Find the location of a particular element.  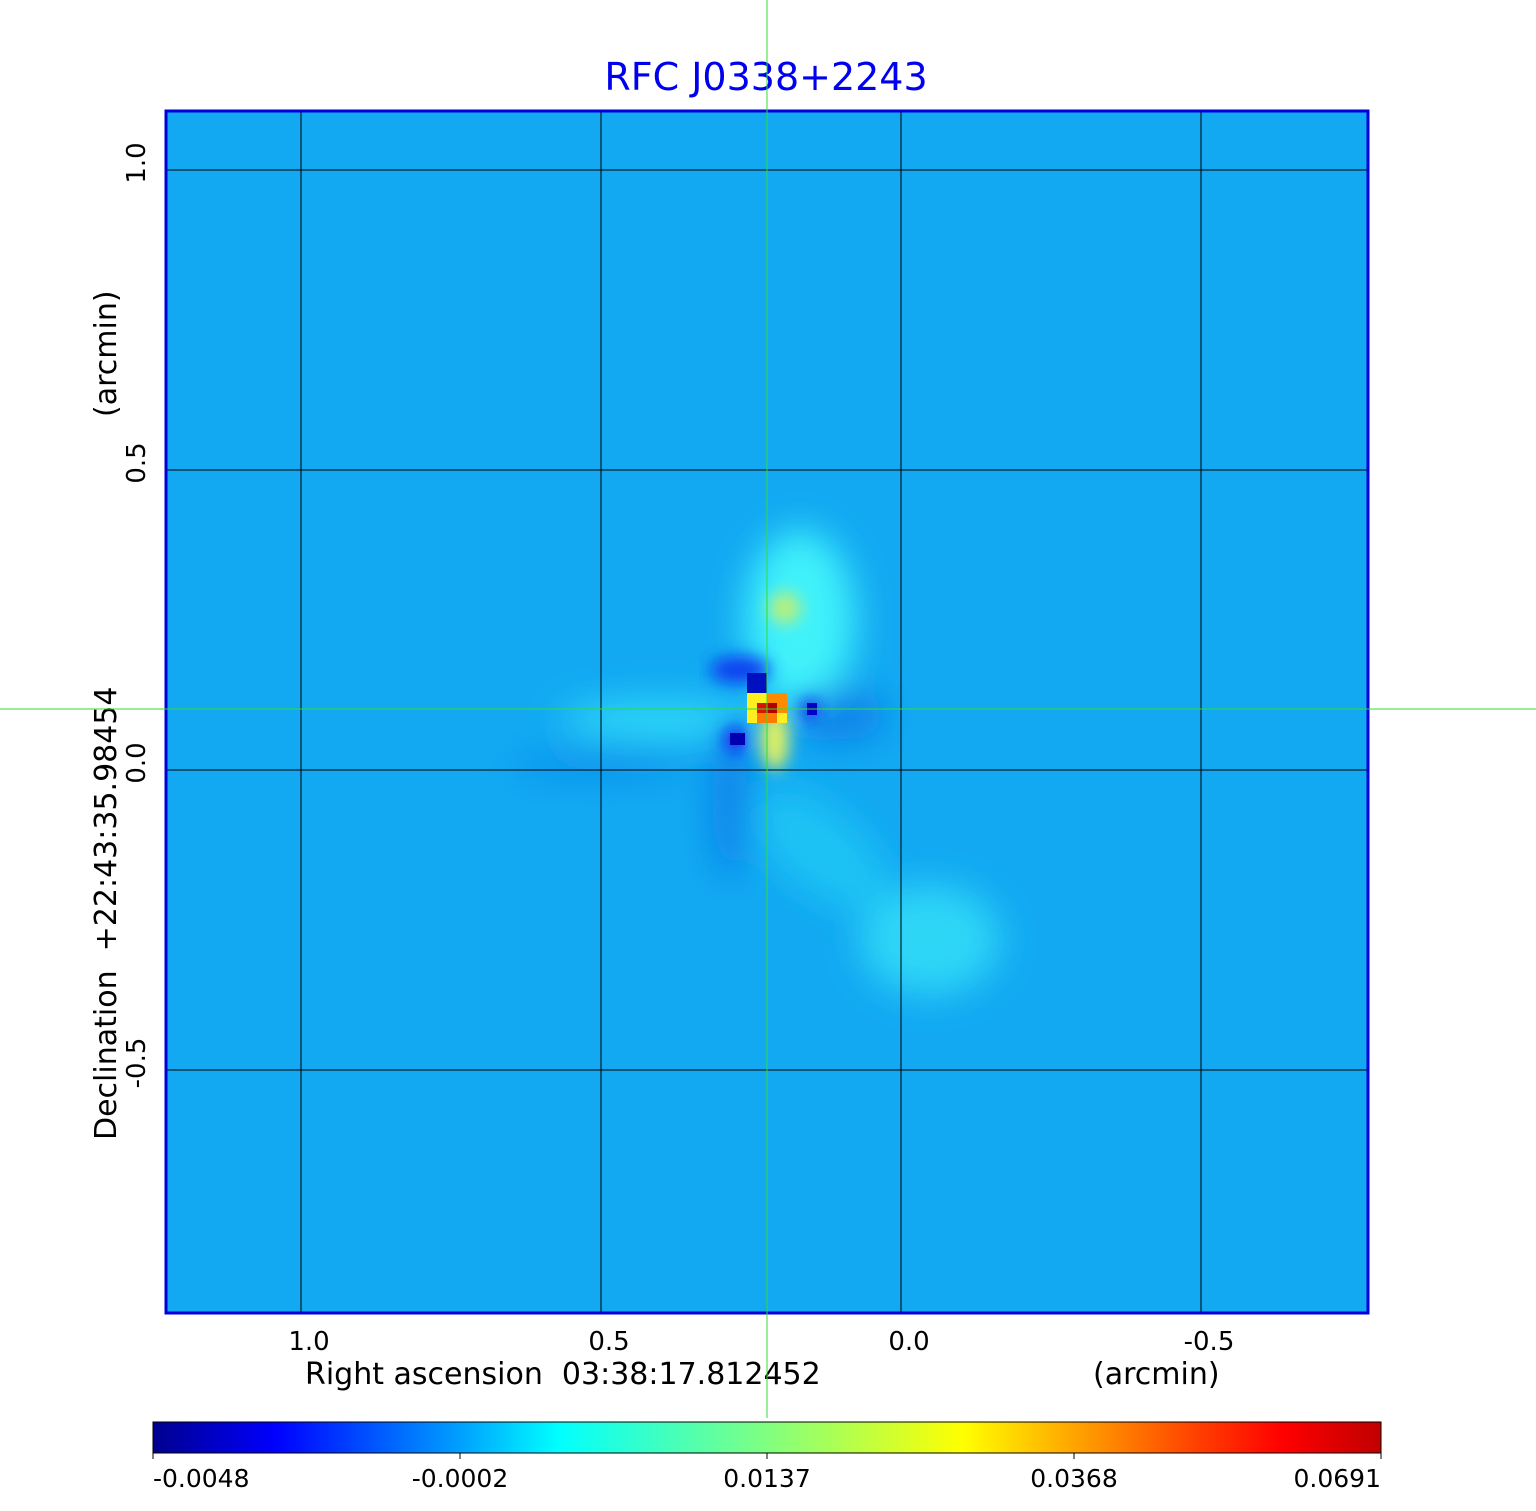

source-core is located at coordinates (765, 681).